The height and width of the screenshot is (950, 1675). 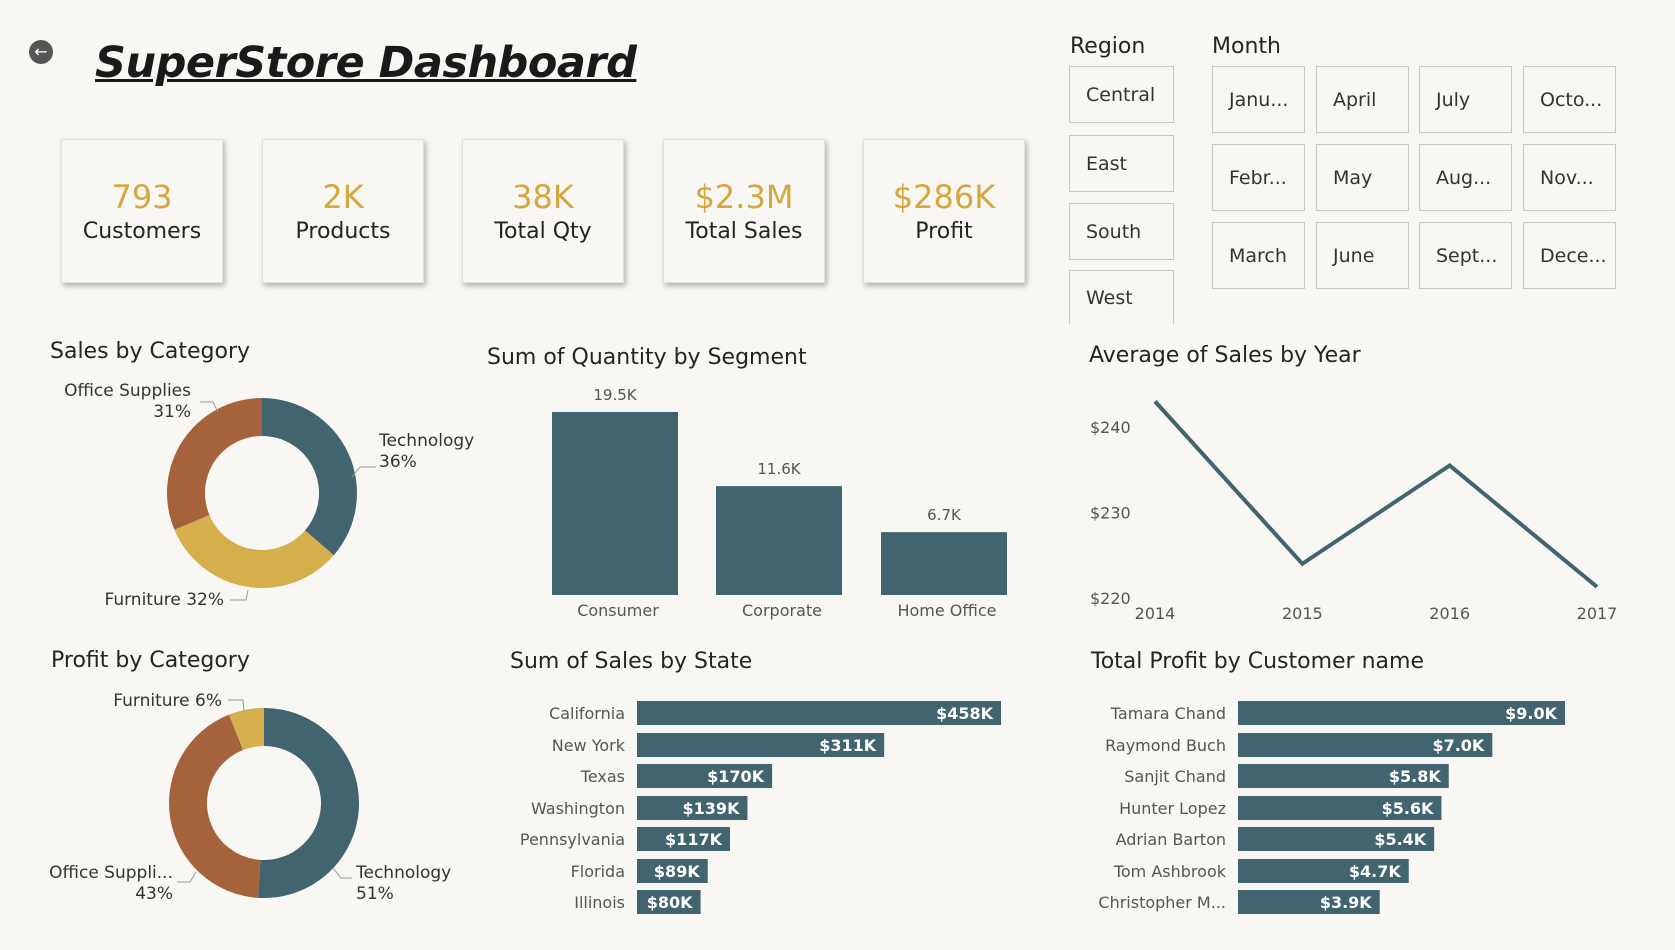 I want to click on kpi-label: Total Sales, so click(x=744, y=231).